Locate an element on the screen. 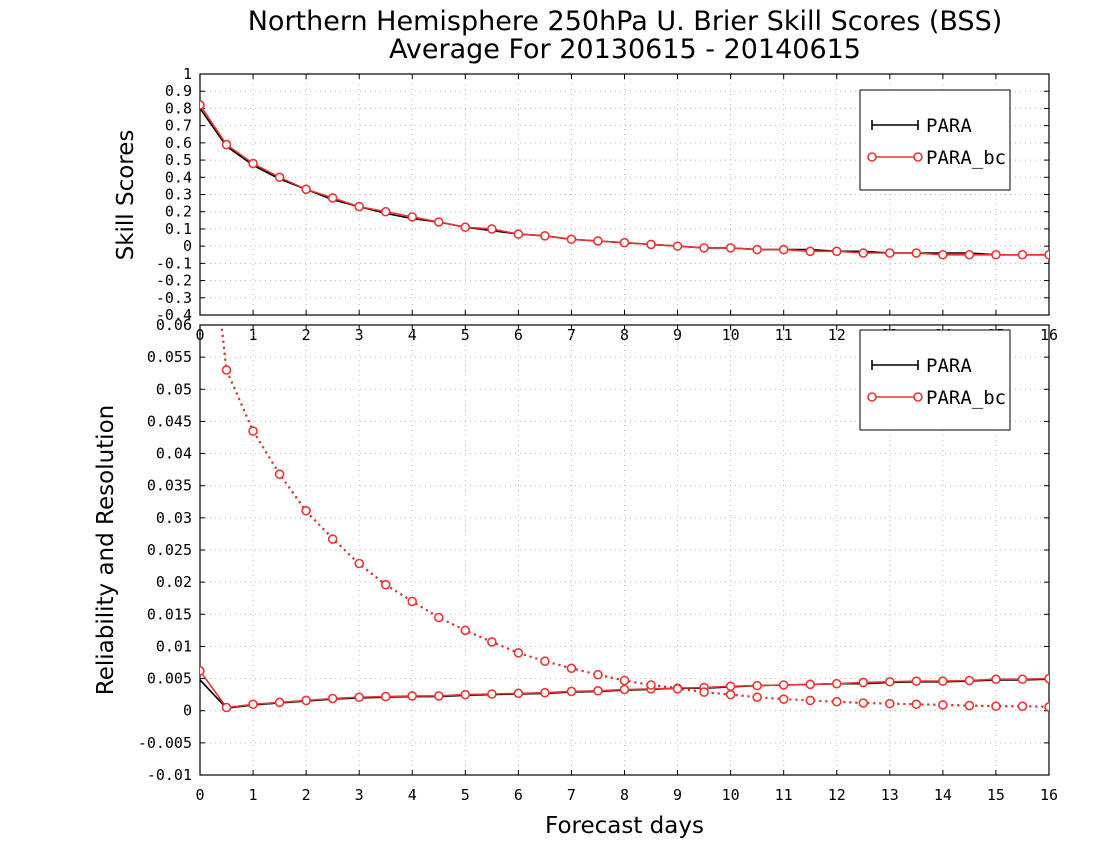  x-tick-label: 12 is located at coordinates (837, 795).